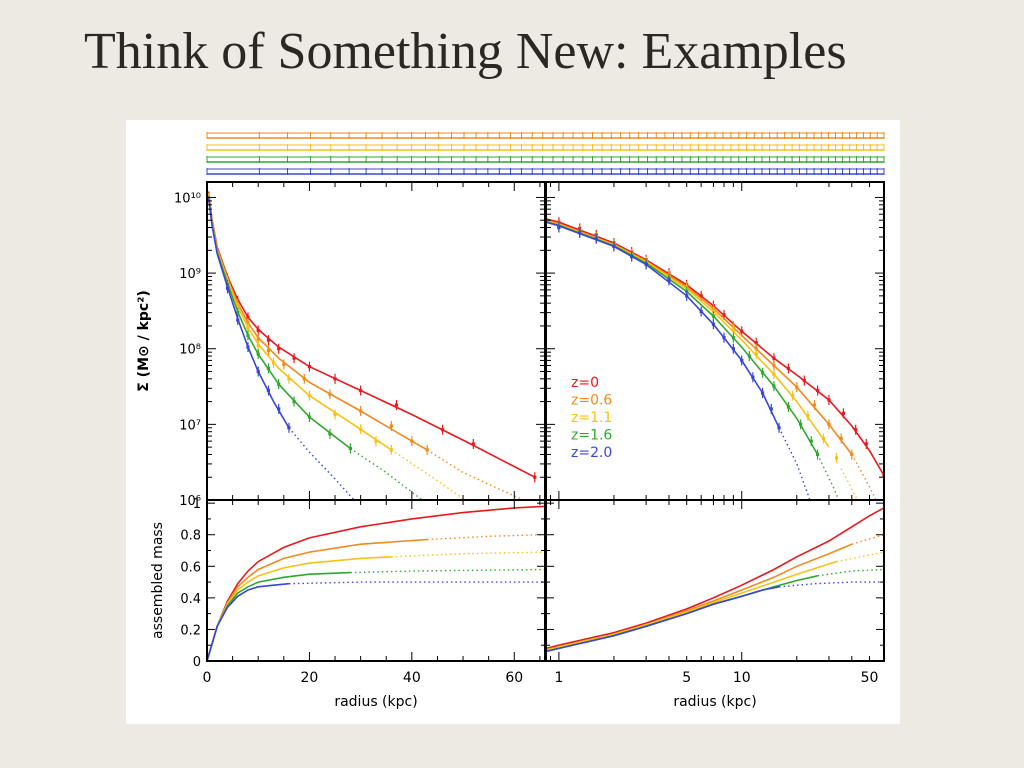  I want to click on x-tick-label: 20, so click(310, 678).